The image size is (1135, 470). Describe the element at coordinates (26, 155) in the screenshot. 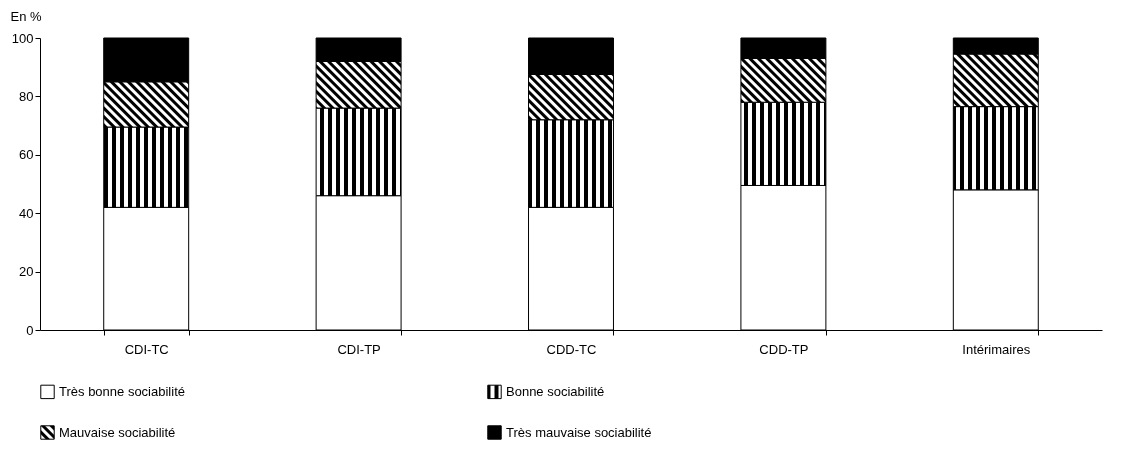

I see `y-tick-label: 60` at that location.